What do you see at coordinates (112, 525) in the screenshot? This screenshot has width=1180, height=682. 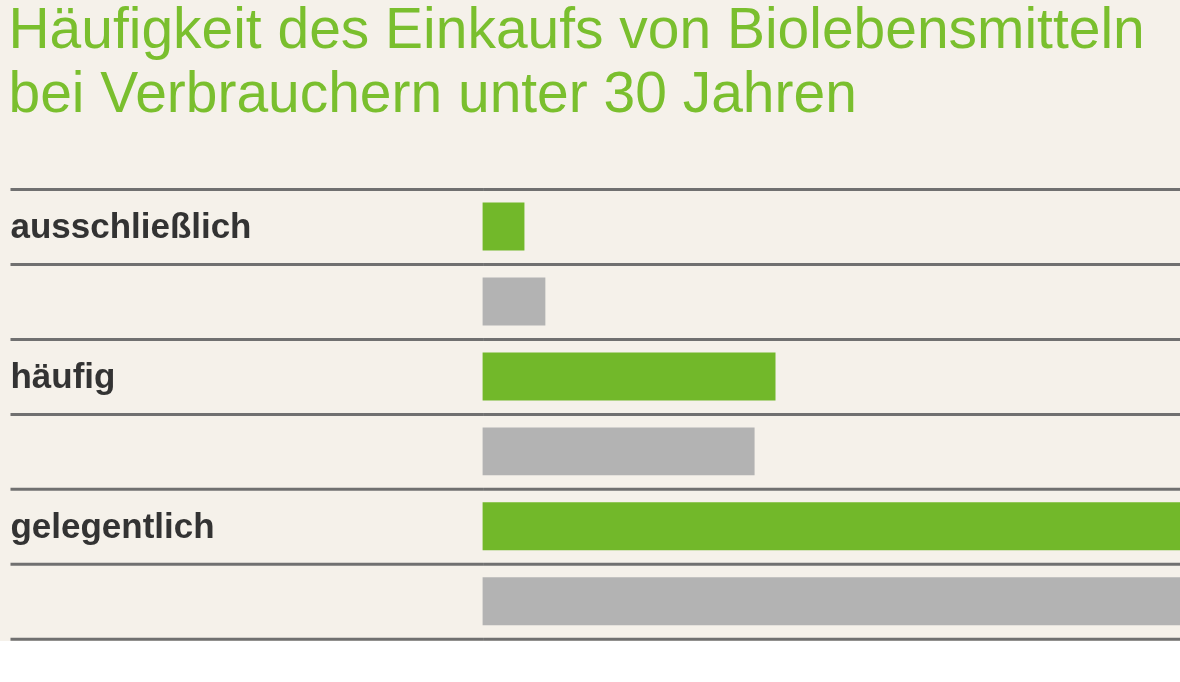 I see `y-tick-label: gelegentlich` at bounding box center [112, 525].